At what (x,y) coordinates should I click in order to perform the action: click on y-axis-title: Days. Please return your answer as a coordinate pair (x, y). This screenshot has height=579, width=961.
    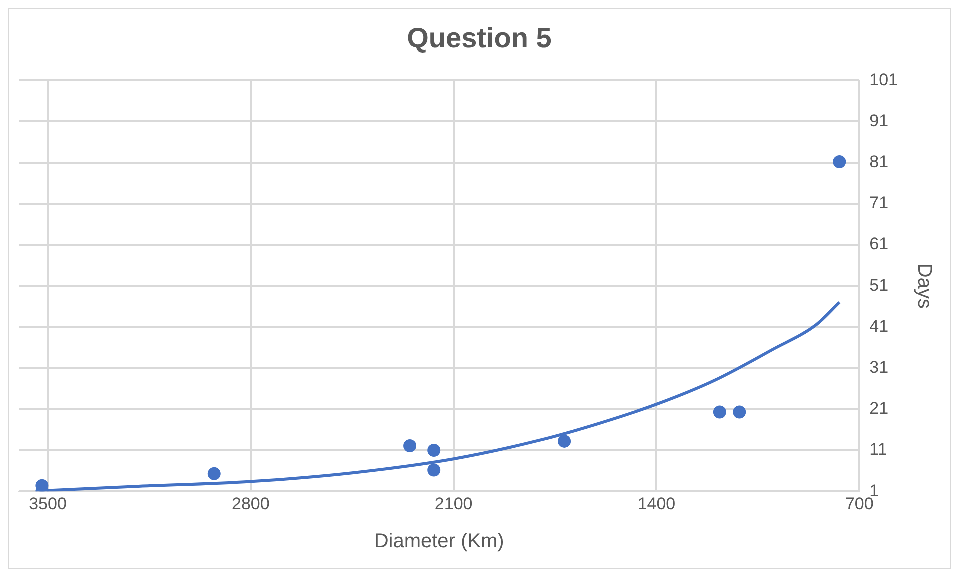
    Looking at the image, I should click on (924, 286).